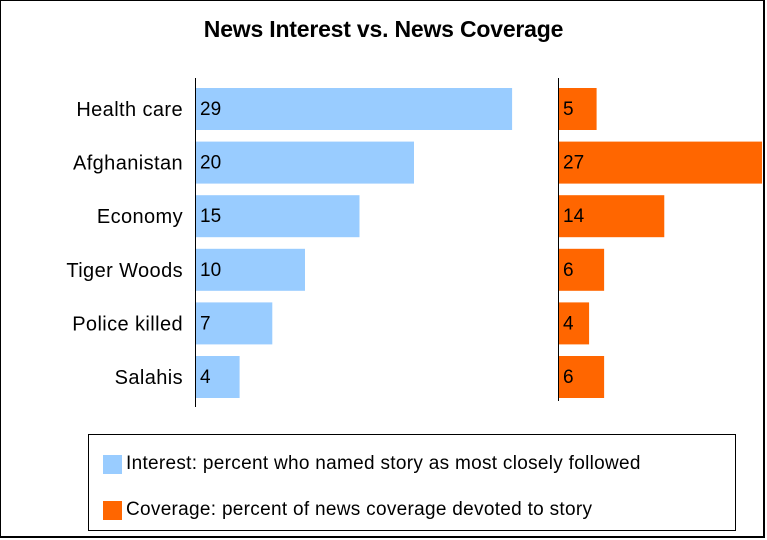  What do you see at coordinates (582, 269) in the screenshot?
I see `coverage-bar-tiger-woods` at bounding box center [582, 269].